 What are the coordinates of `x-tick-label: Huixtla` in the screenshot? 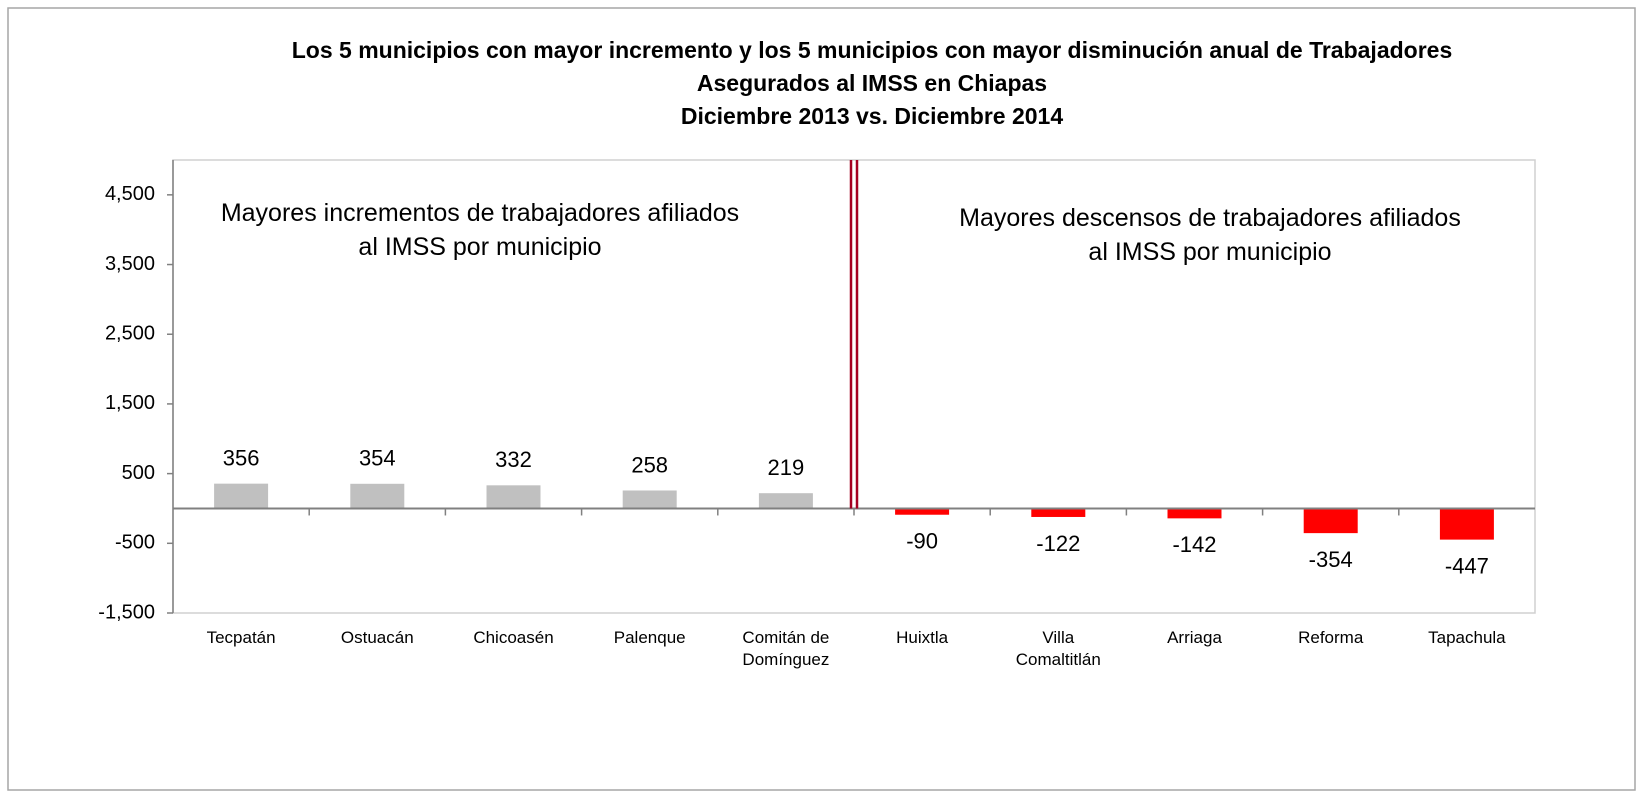 It's located at (922, 637).